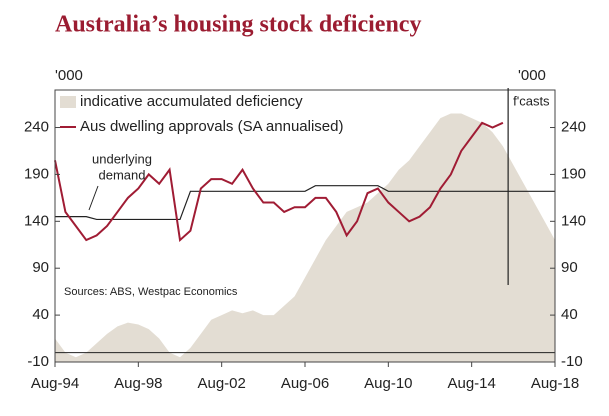 This screenshot has width=609, height=416. What do you see at coordinates (573, 173) in the screenshot?
I see `y2-tick-label: 190` at bounding box center [573, 173].